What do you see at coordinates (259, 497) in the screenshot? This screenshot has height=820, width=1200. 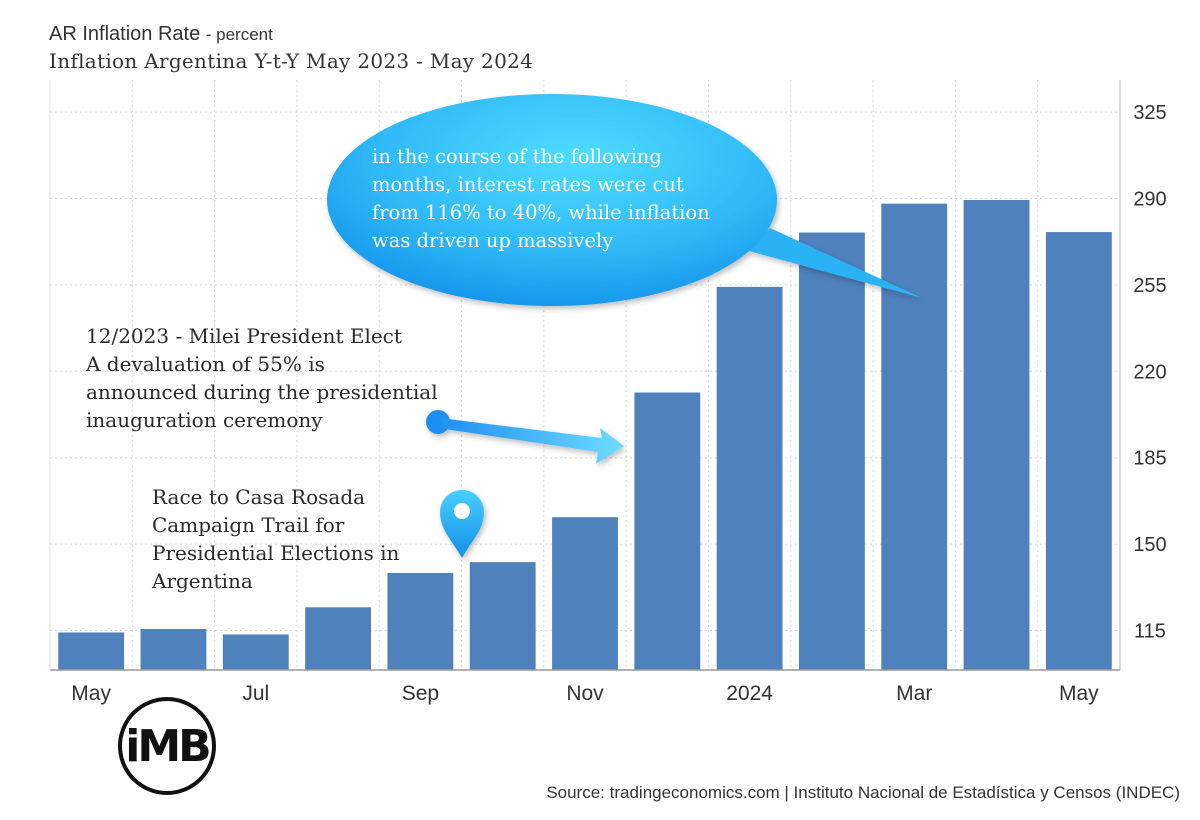 I see `annotation-line: Race to Casa Rosada` at bounding box center [259, 497].